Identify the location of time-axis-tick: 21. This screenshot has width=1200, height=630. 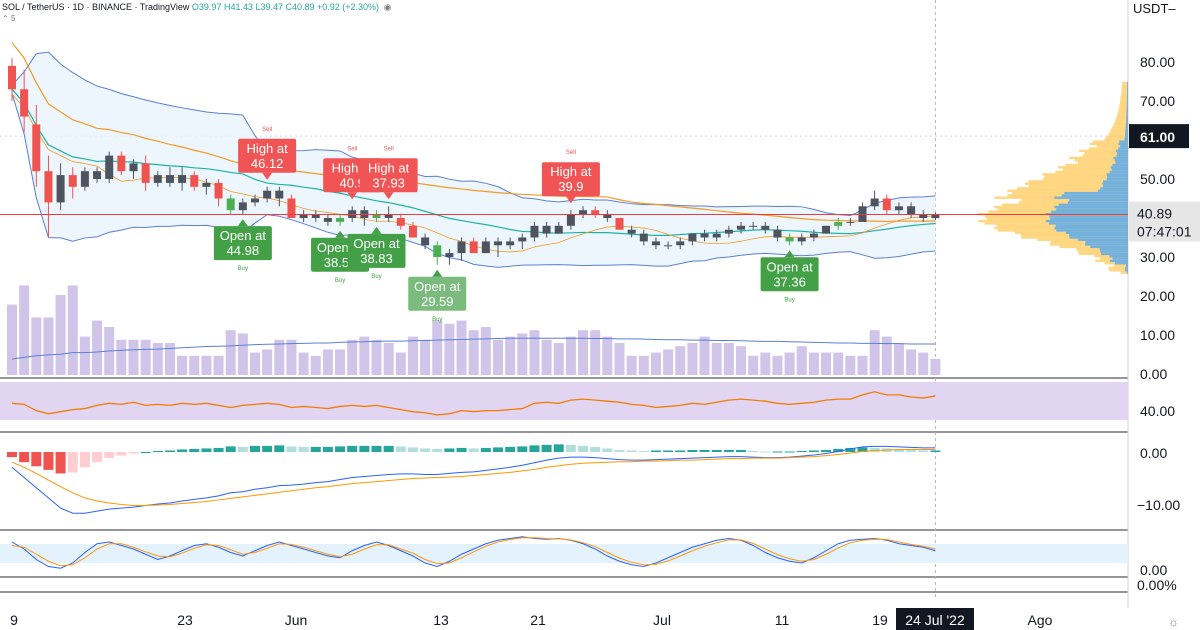
(538, 620).